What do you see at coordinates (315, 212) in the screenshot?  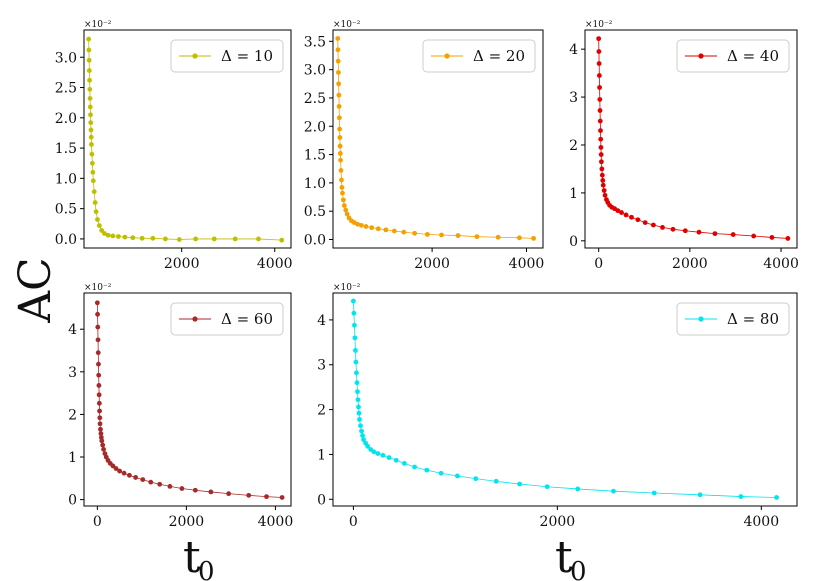 I see `y-tick-label: 0.5` at bounding box center [315, 212].